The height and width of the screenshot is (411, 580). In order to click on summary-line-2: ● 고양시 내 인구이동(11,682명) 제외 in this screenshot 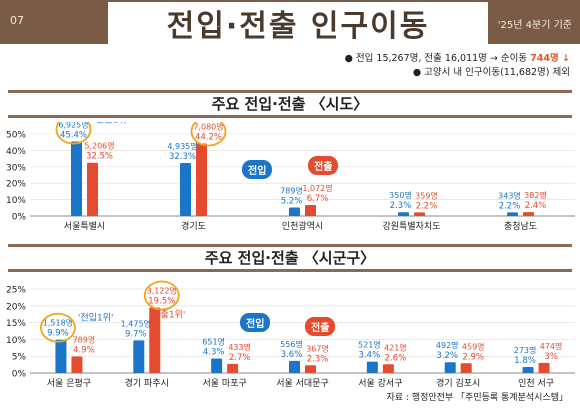, I will do `click(491, 72)`.